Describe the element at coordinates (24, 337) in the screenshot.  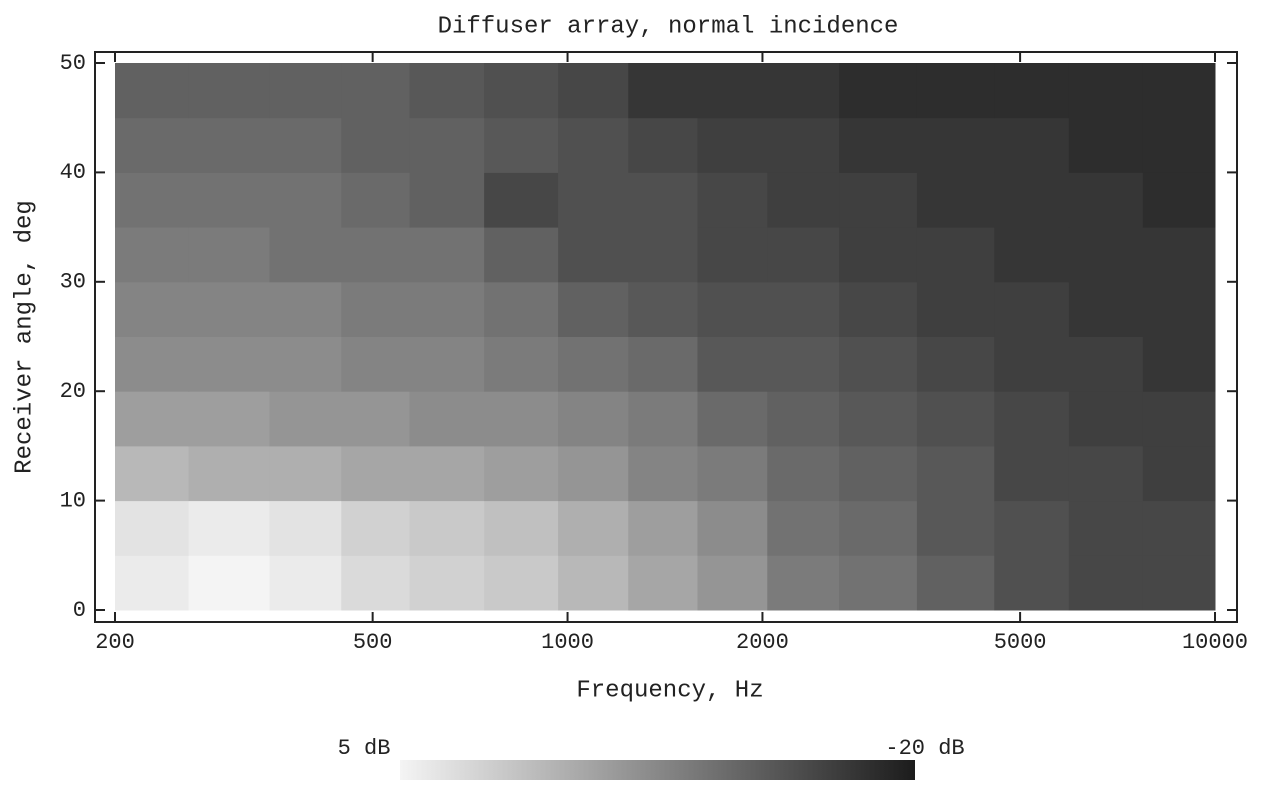
I see `y-axis-label: Receiver angle, deg` at that location.